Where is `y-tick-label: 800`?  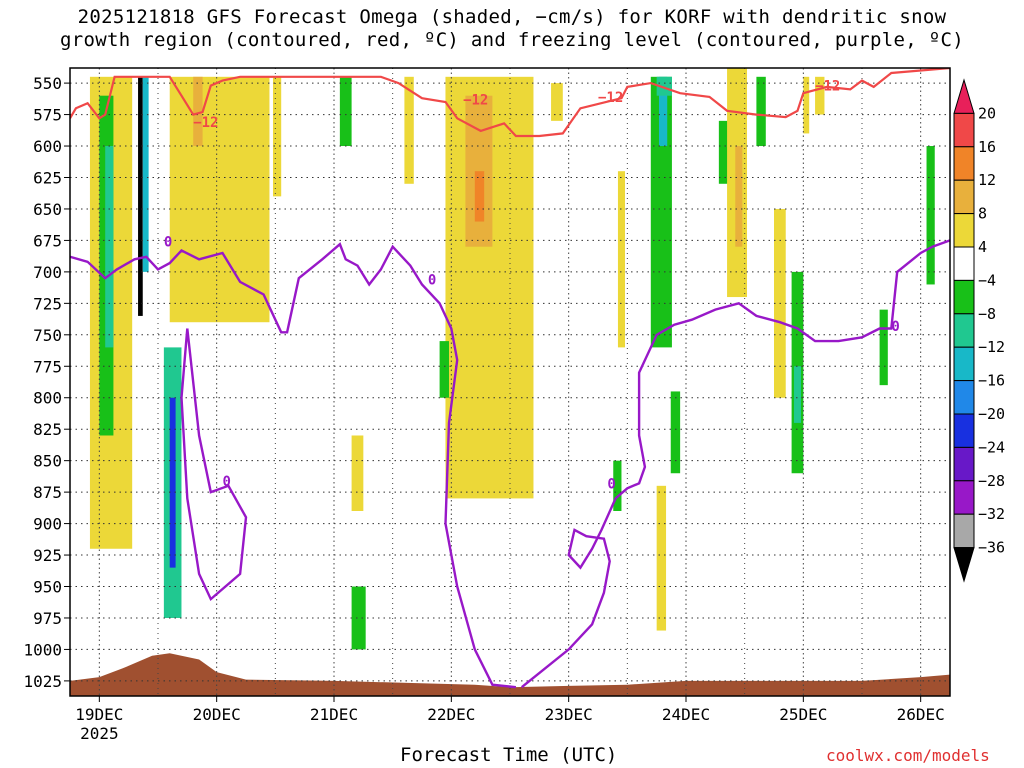
y-tick-label: 800 is located at coordinates (47, 398).